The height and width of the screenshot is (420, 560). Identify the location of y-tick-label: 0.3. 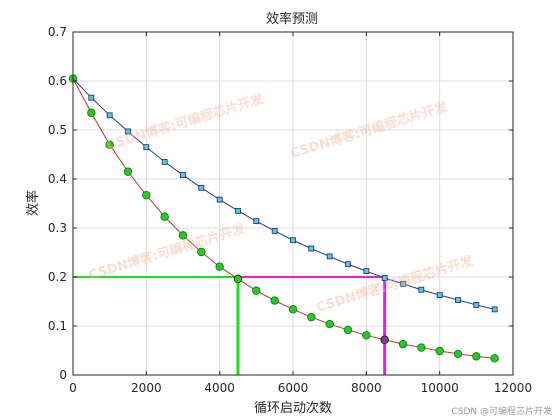
(57, 228).